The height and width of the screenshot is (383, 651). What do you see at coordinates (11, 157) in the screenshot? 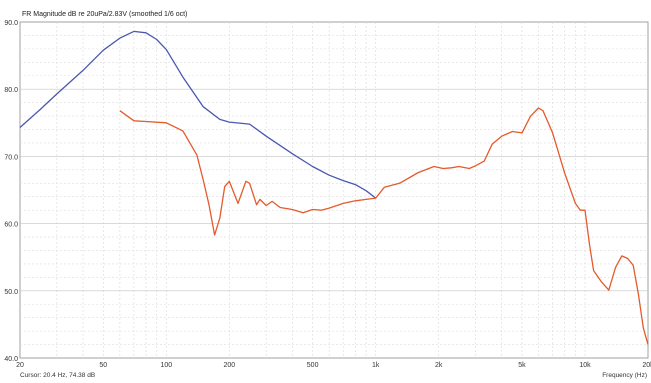
I see `y-tick-label: 70.0` at bounding box center [11, 157].